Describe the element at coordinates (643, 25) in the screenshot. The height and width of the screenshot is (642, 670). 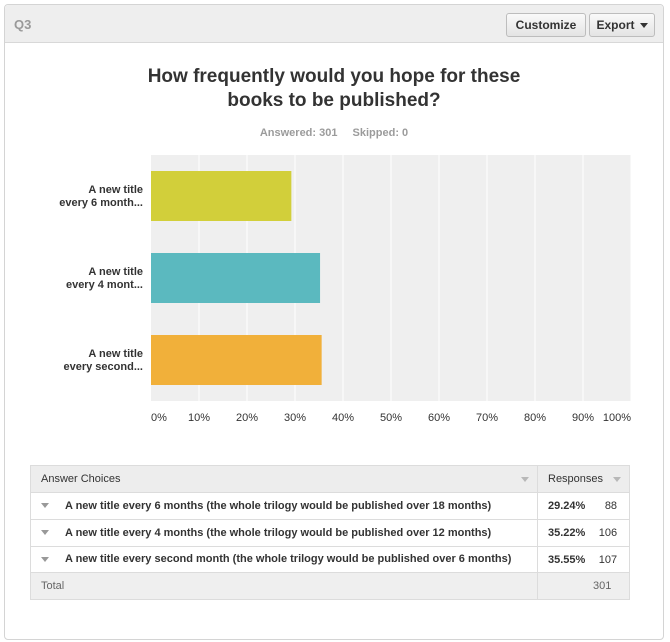
I see `chevron-down-icon` at that location.